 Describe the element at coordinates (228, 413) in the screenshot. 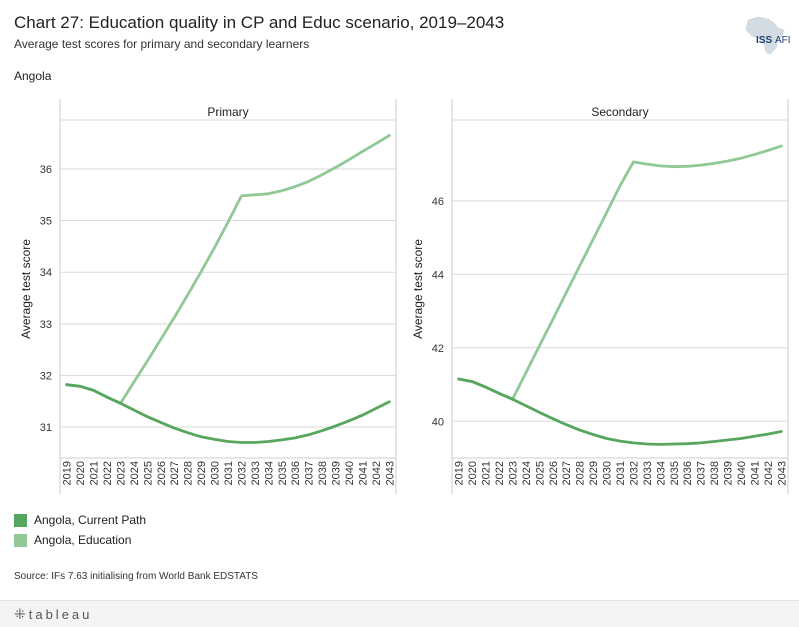

I see `chart-0-series-current-path-line` at that location.